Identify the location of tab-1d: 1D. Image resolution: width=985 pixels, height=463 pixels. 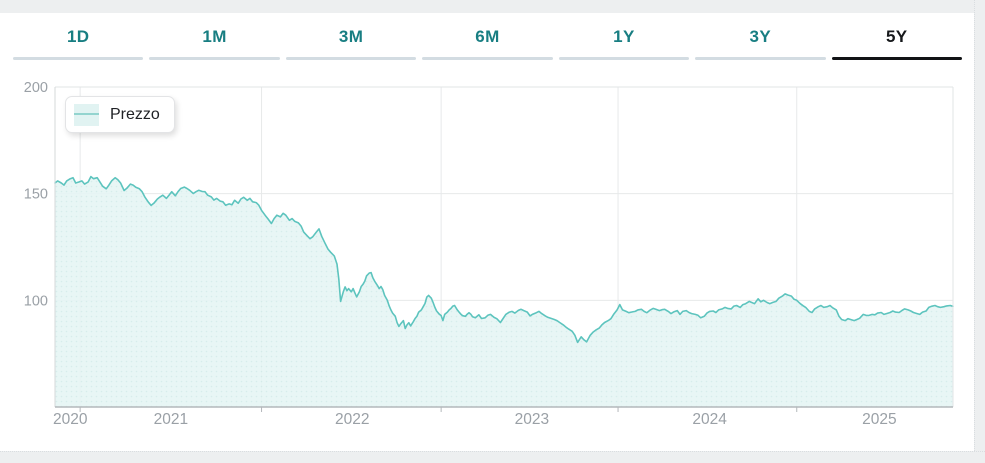
(78, 40).